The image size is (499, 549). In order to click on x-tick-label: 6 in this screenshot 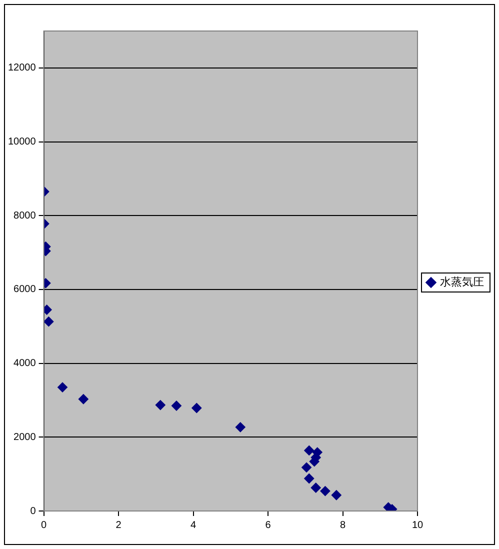, I will do `click(268, 525)`.